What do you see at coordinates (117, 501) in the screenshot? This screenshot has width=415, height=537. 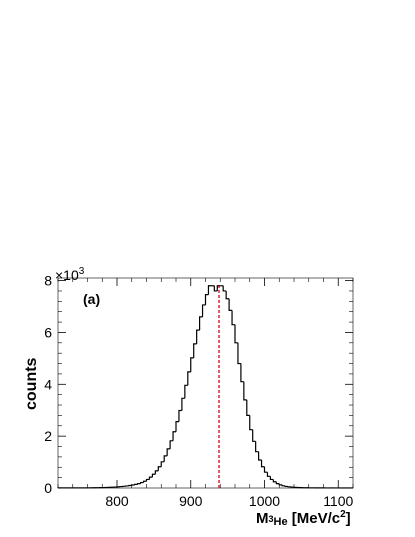 I see `x-tick-label: 800` at bounding box center [117, 501].